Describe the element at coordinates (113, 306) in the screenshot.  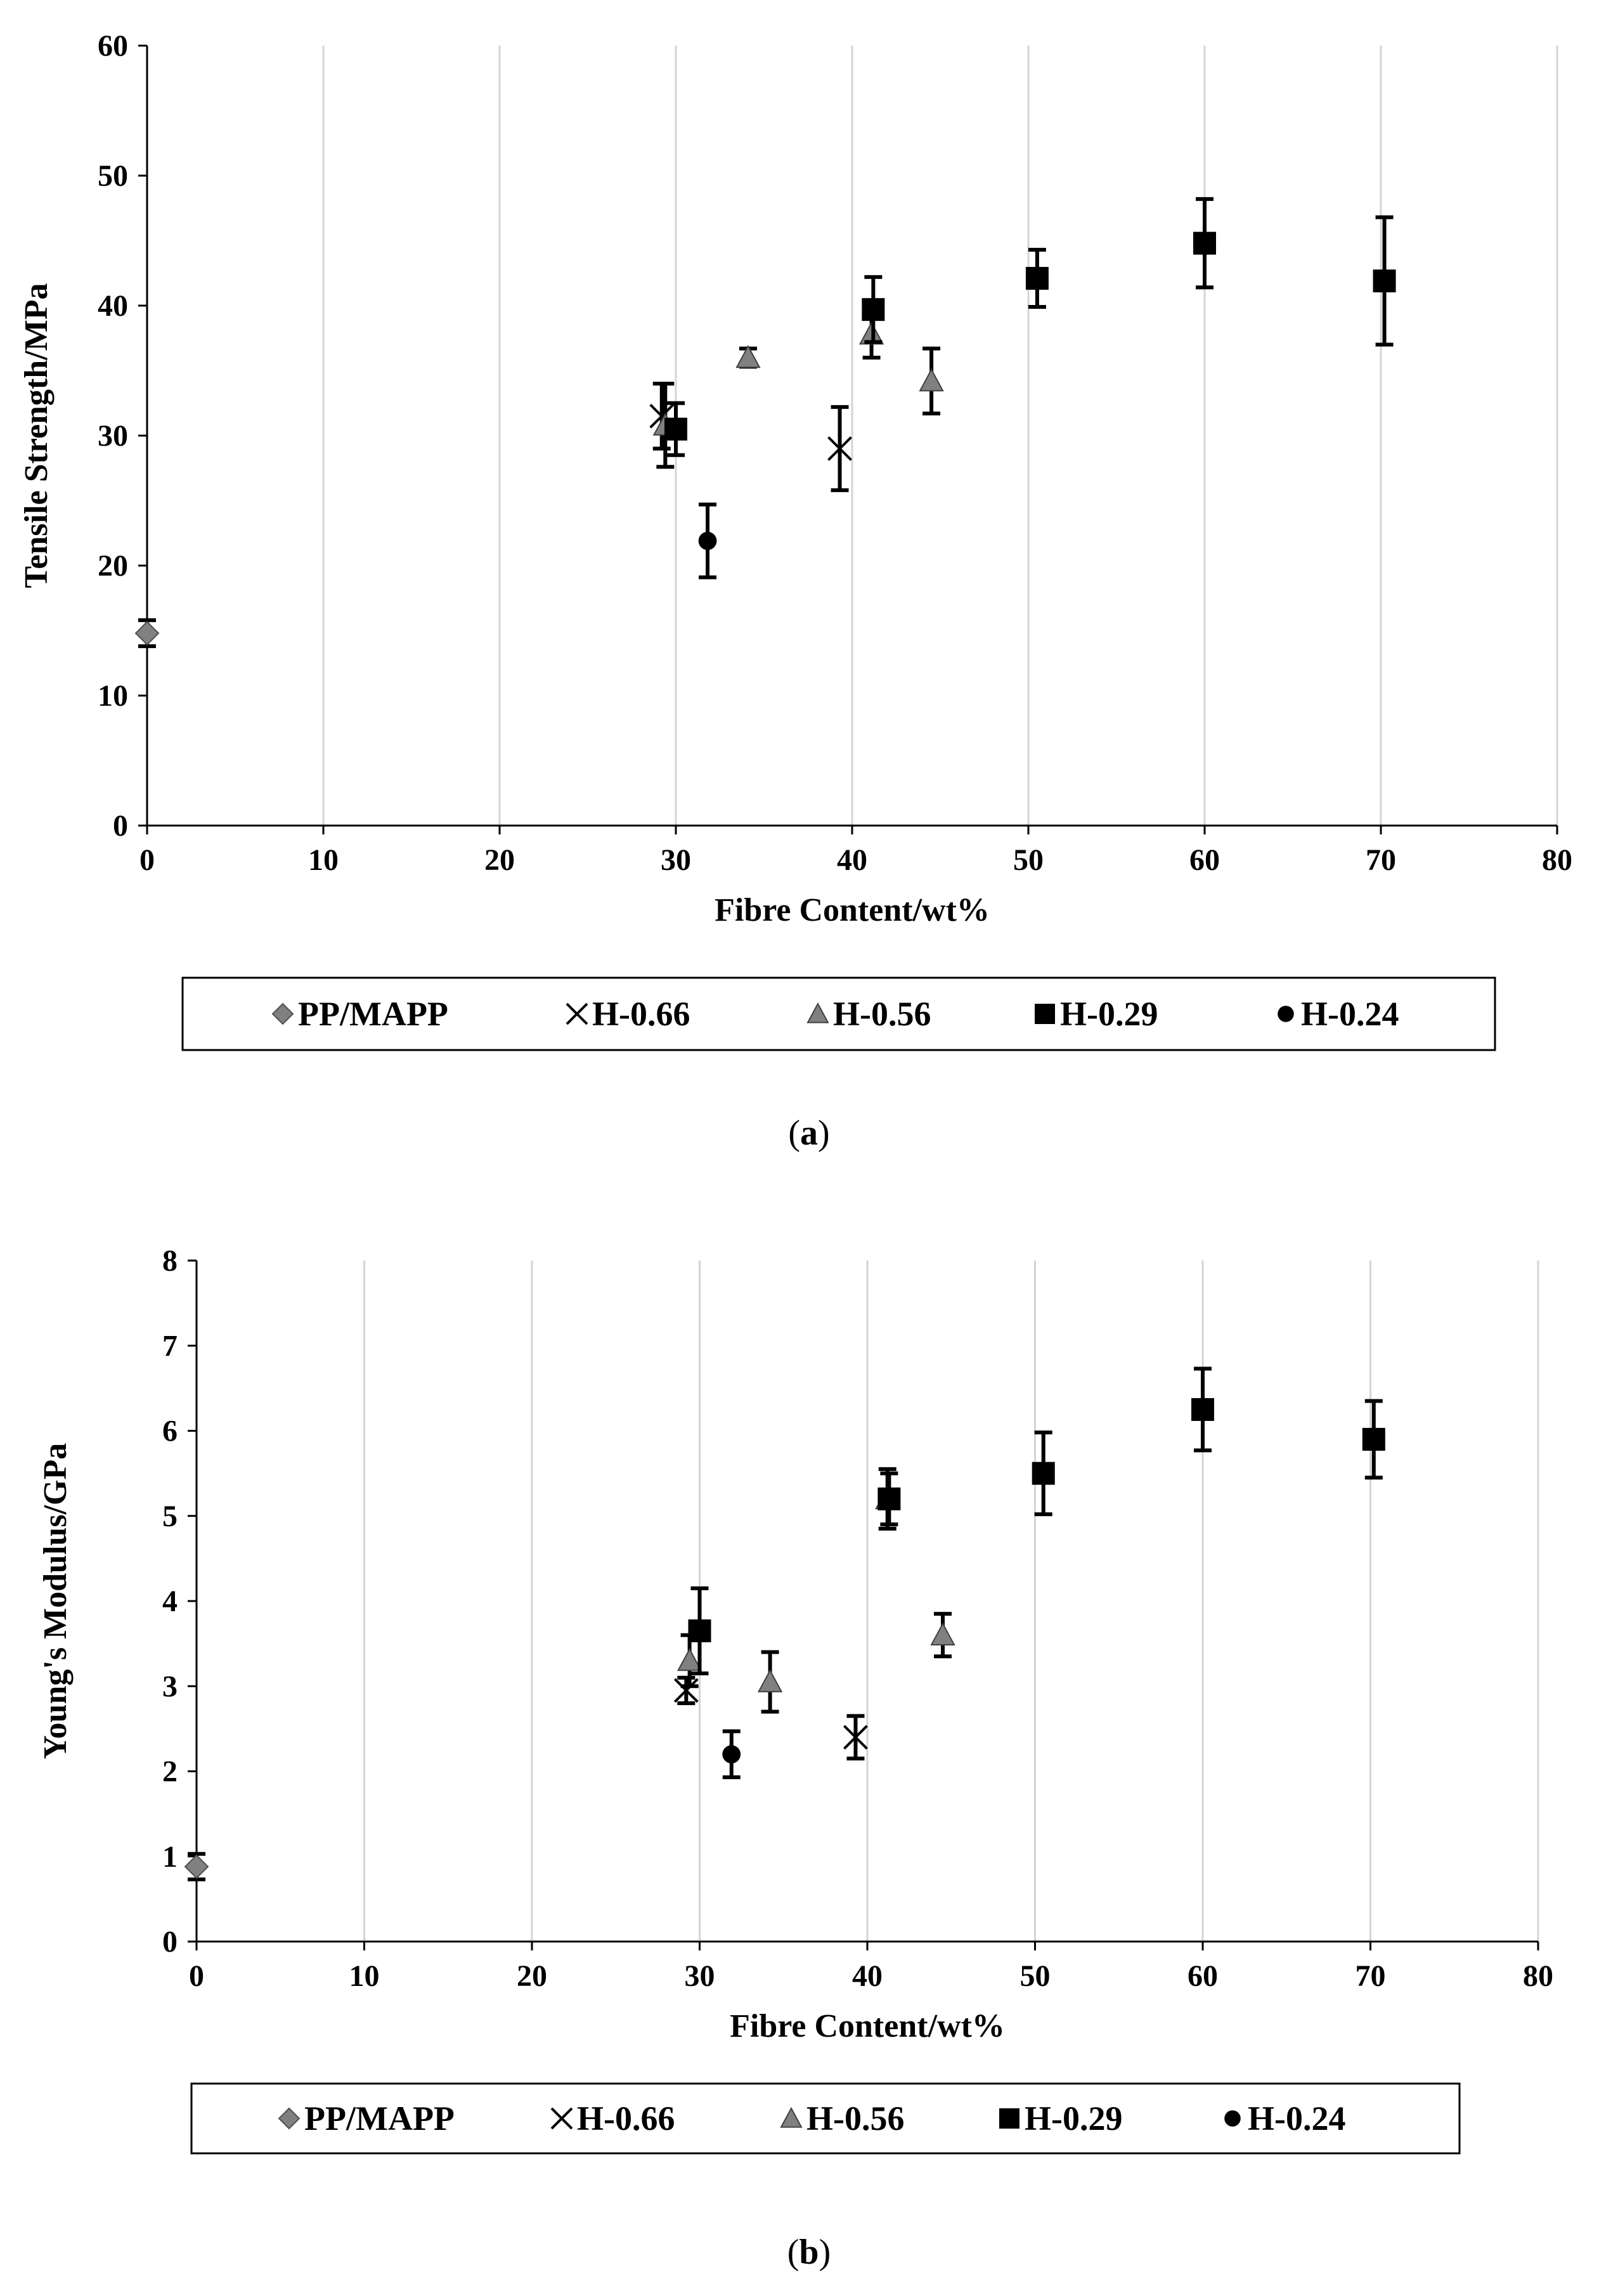
I see `y-tick-label-40: 40` at that location.